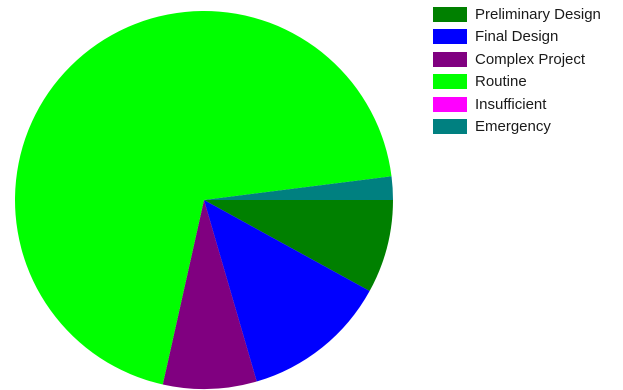 The image size is (623, 390). Describe the element at coordinates (209, 295) in the screenshot. I see `pie-slice-complex-project` at that location.